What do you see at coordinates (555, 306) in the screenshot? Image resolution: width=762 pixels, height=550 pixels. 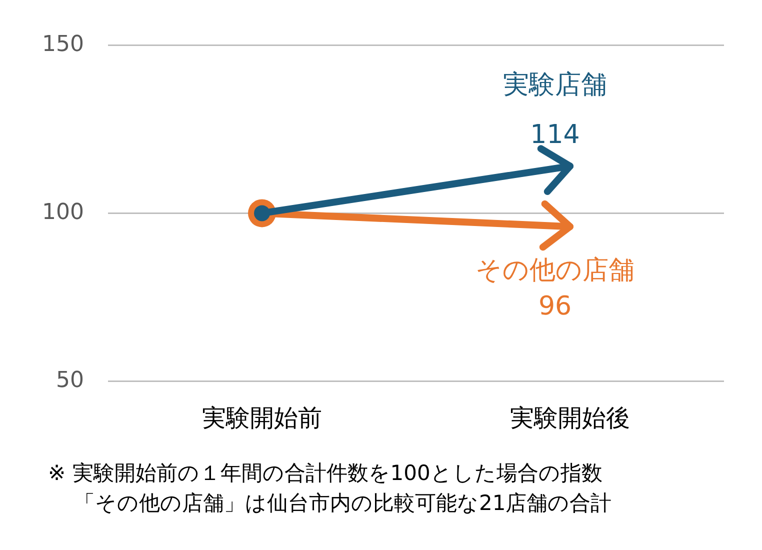 I see `data-label: 96` at bounding box center [555, 306].